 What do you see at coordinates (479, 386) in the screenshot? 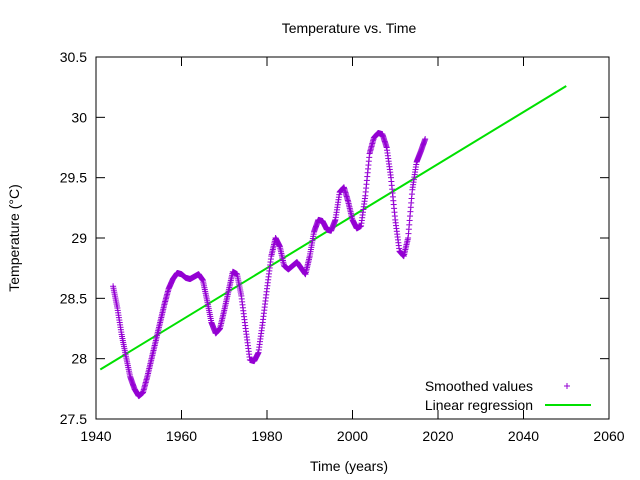
I see `legend-label-smoothed: Smoothed values` at bounding box center [479, 386].